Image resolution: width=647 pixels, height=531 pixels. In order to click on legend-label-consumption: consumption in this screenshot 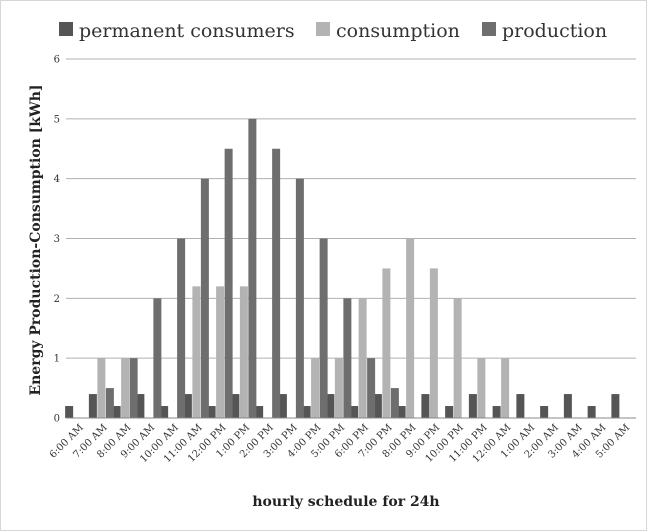, I will do `click(398, 31)`.